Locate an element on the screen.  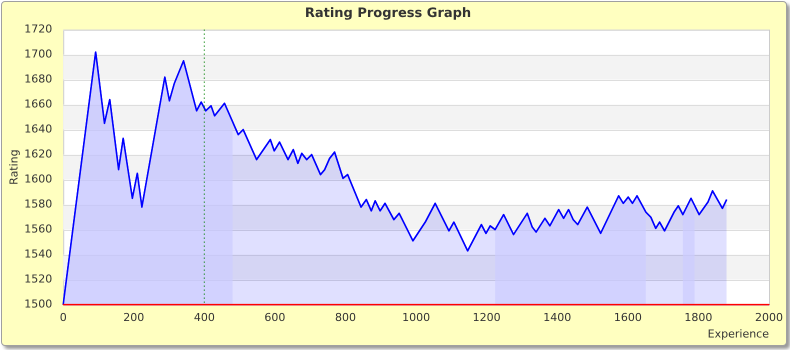
x-tick-label: 200 is located at coordinates (133, 317).